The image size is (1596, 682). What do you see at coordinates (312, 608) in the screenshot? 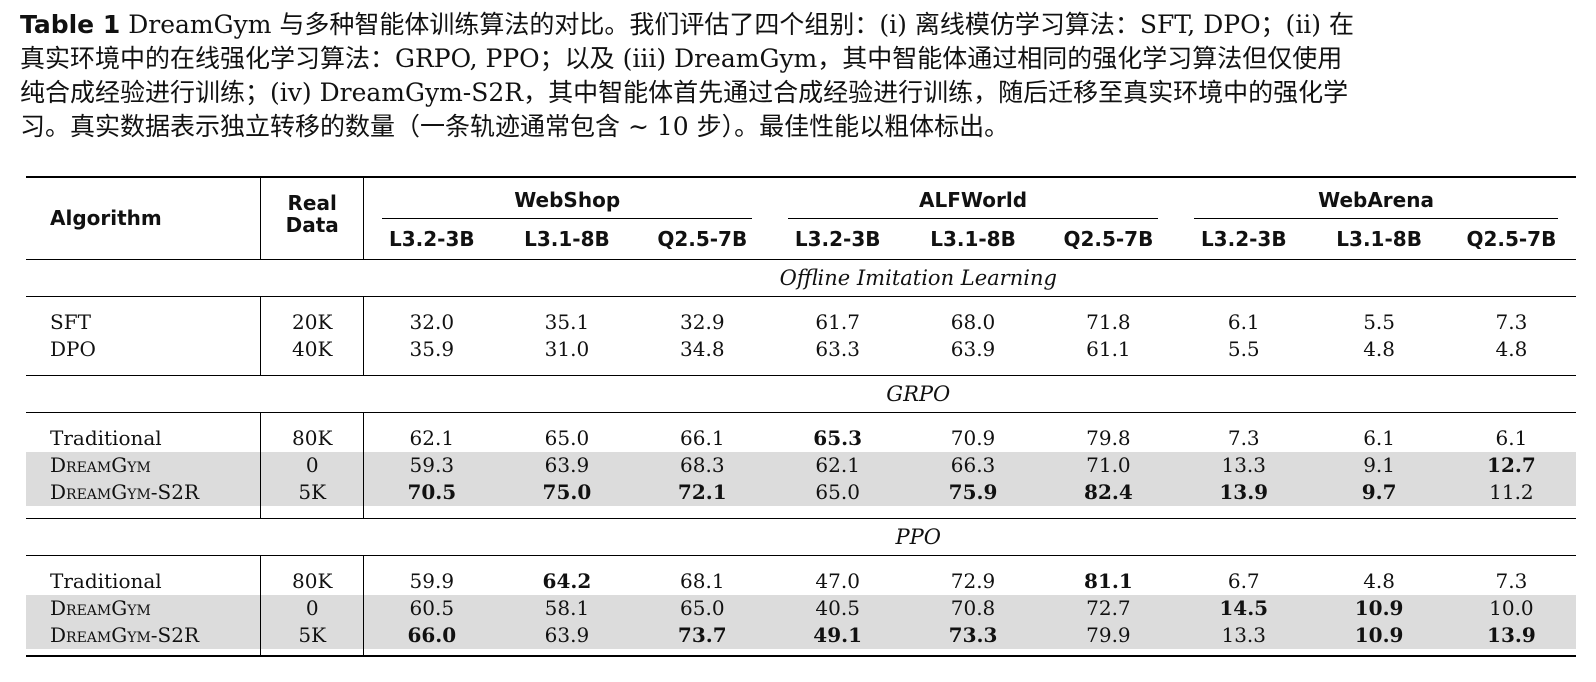
I see `row-real-data: 0` at bounding box center [312, 608].